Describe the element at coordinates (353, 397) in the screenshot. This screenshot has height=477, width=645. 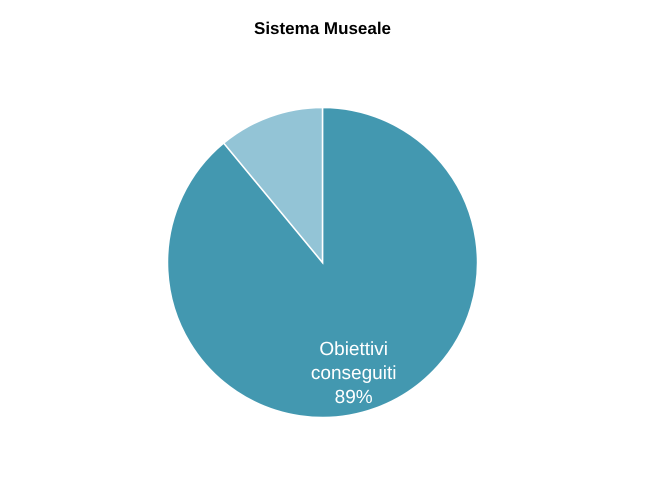
I see `data-label: 89%` at that location.